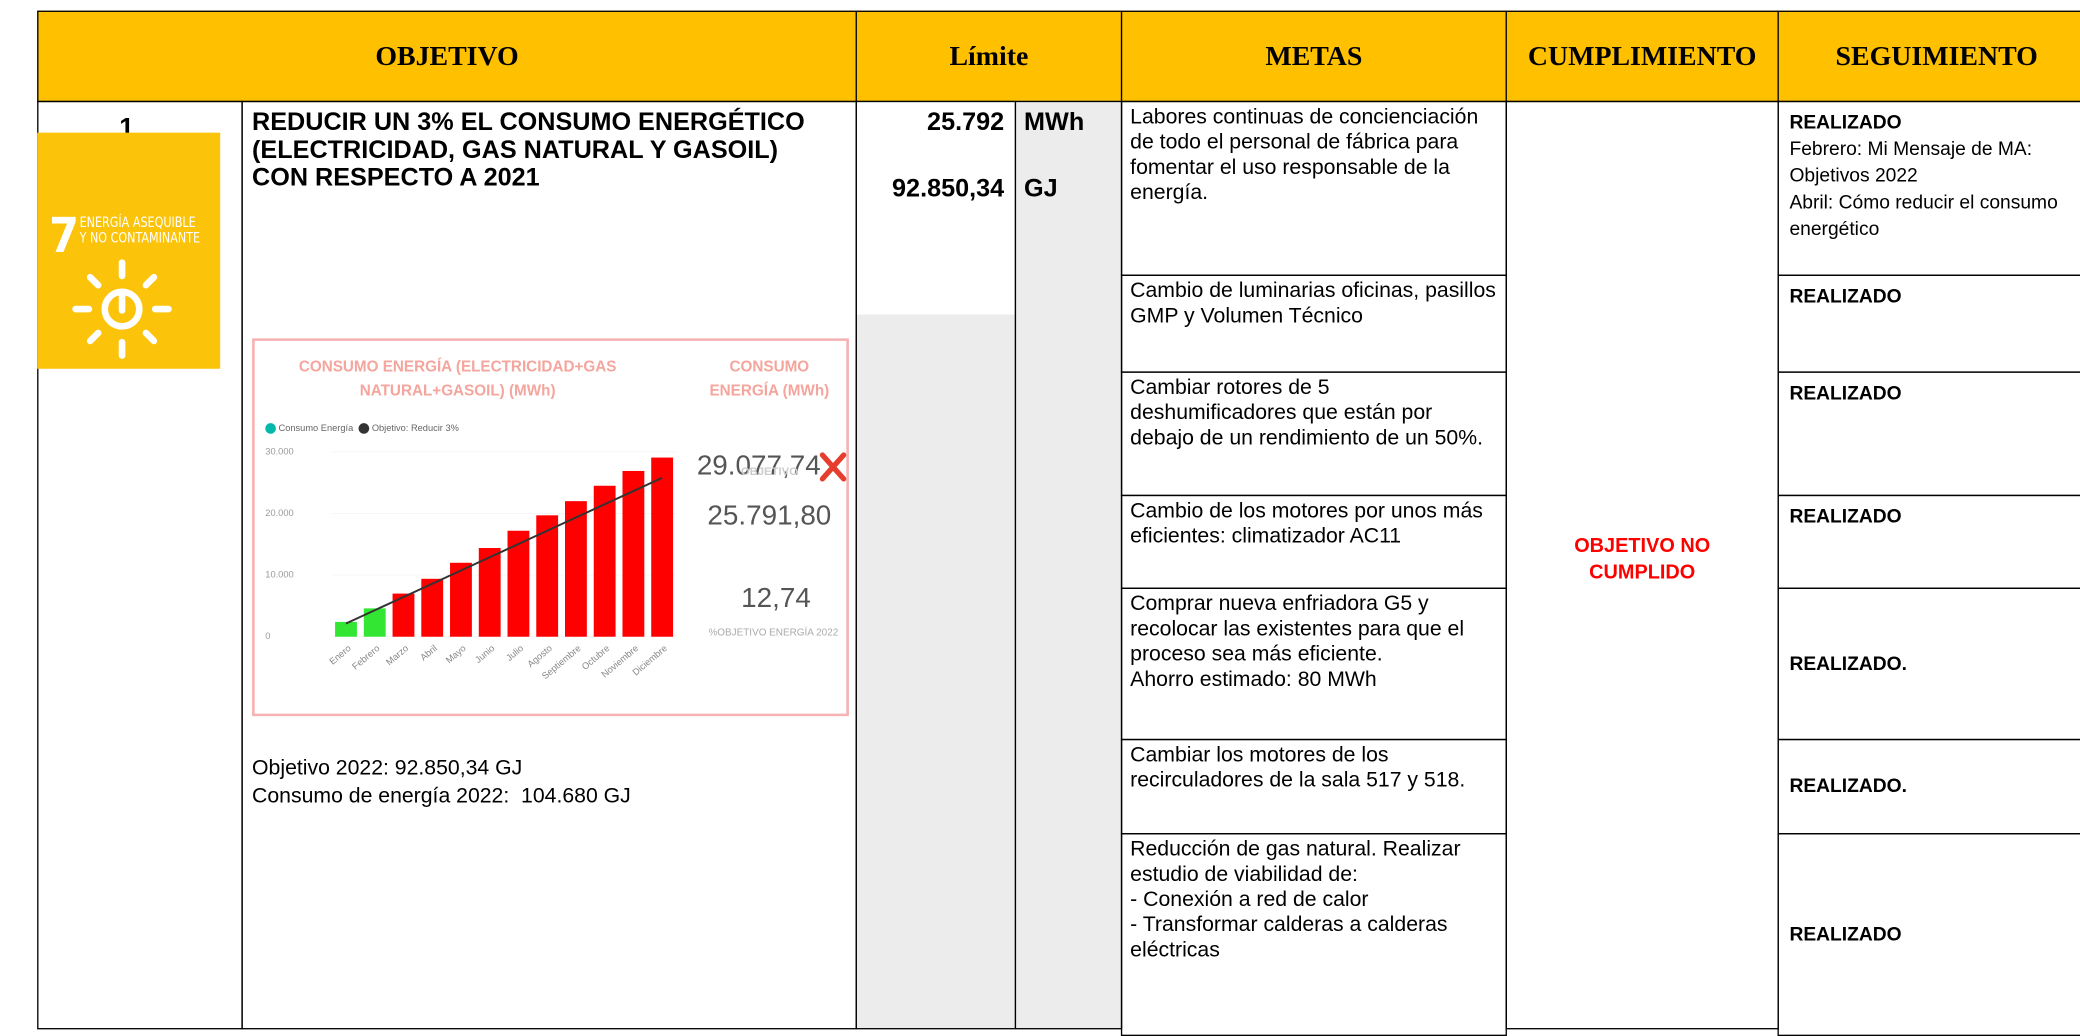  Describe the element at coordinates (759, 464) in the screenshot. I see `kpi-value: 29.077,74` at that location.